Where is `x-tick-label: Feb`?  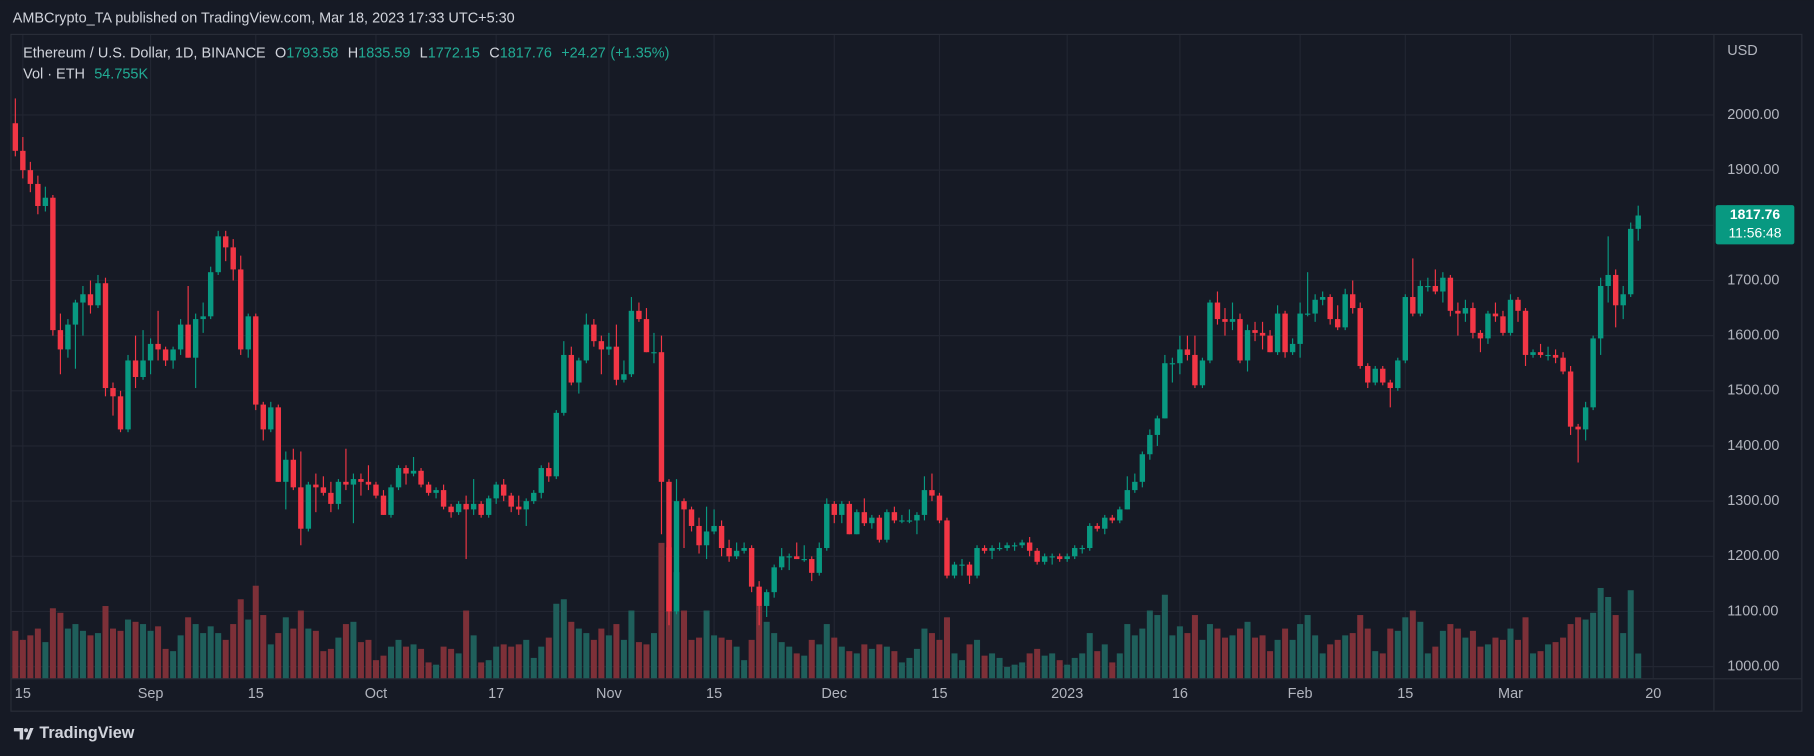
x-tick-label: Feb is located at coordinates (1300, 694).